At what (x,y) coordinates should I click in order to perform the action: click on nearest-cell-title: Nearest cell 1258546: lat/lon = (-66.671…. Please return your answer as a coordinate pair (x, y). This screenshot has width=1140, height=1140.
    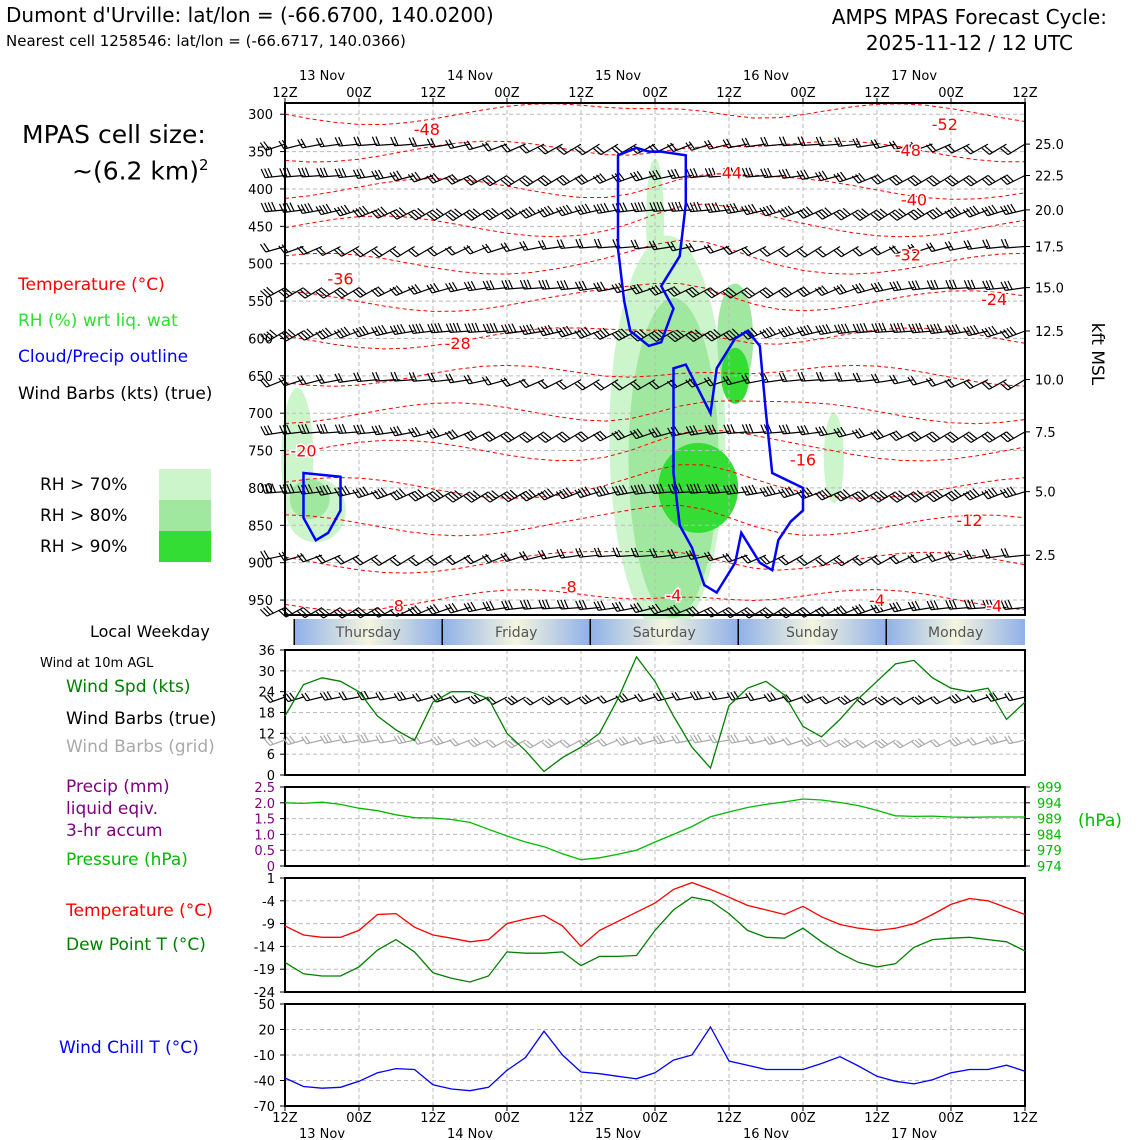
    Looking at the image, I should click on (206, 41).